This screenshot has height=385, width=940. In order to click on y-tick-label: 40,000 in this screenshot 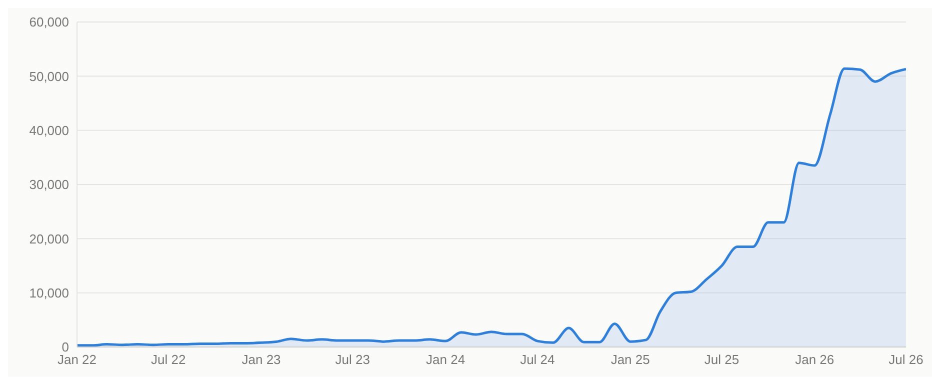, I will do `click(49, 130)`.